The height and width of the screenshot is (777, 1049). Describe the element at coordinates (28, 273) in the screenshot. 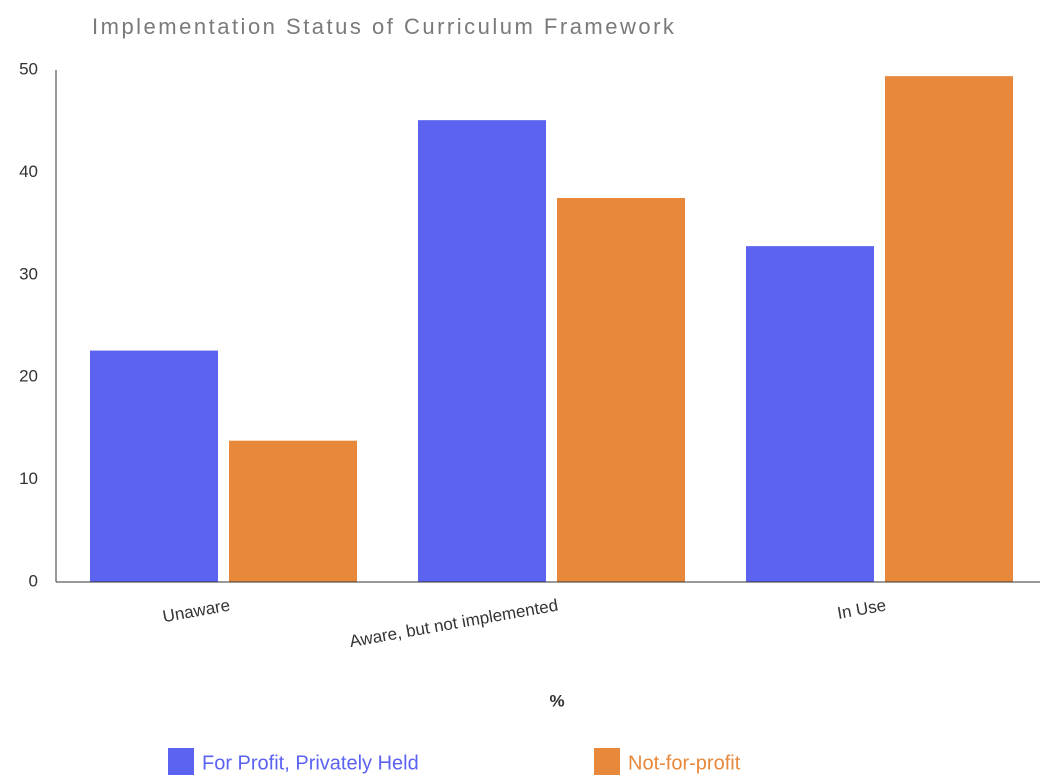

I see `y-tick-label: 30` at that location.